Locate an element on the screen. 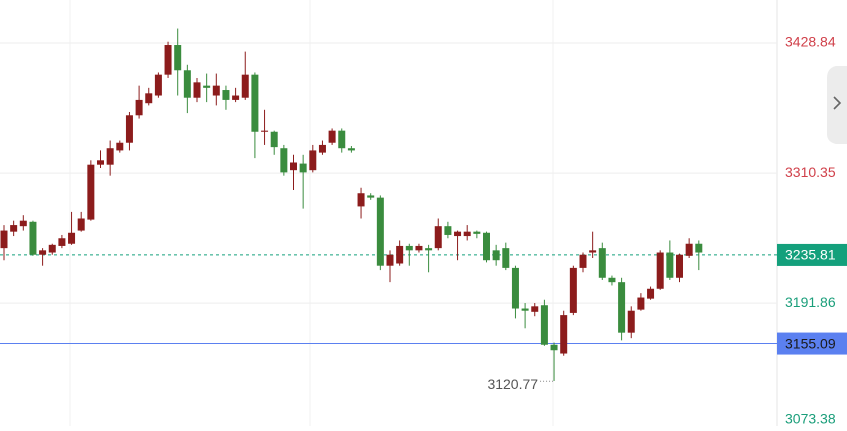  last-price-label: 3235.81 is located at coordinates (810, 255).